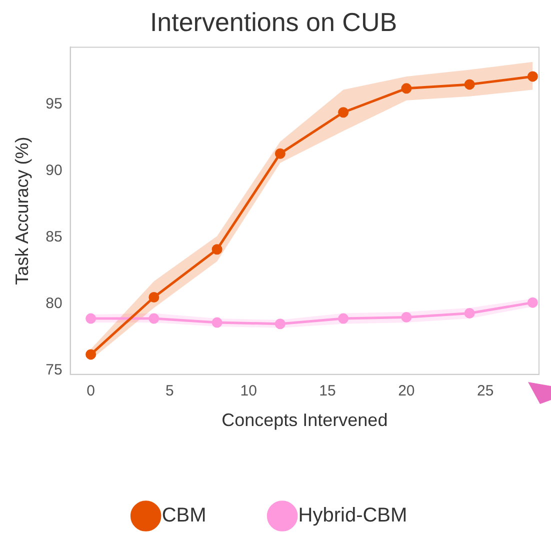 Image resolution: width=551 pixels, height=544 pixels. What do you see at coordinates (406, 391) in the screenshot?
I see `x-tick-label: 20` at bounding box center [406, 391].